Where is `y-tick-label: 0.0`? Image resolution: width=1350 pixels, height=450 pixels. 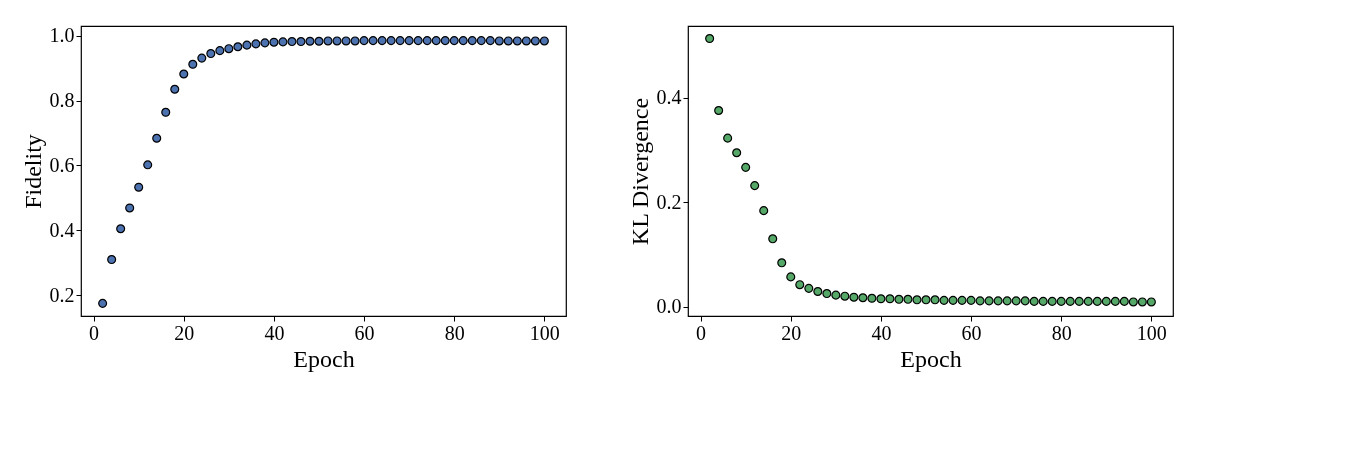
y-tick-label: 0.0 is located at coordinates (669, 306).